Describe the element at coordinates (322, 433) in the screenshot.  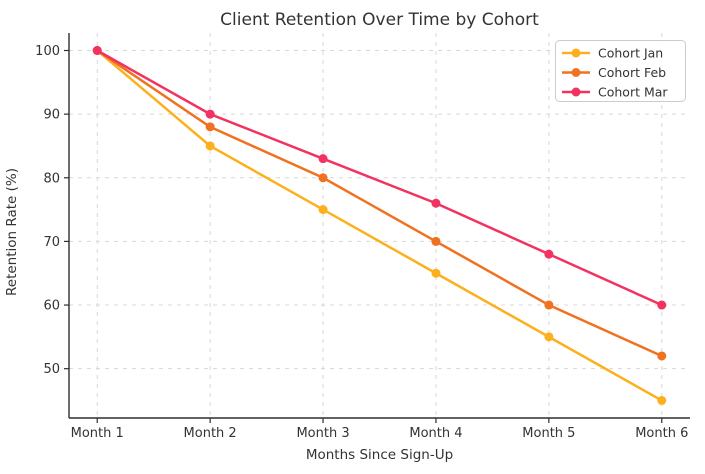
I see `x-tick-label: Month 3` at that location.